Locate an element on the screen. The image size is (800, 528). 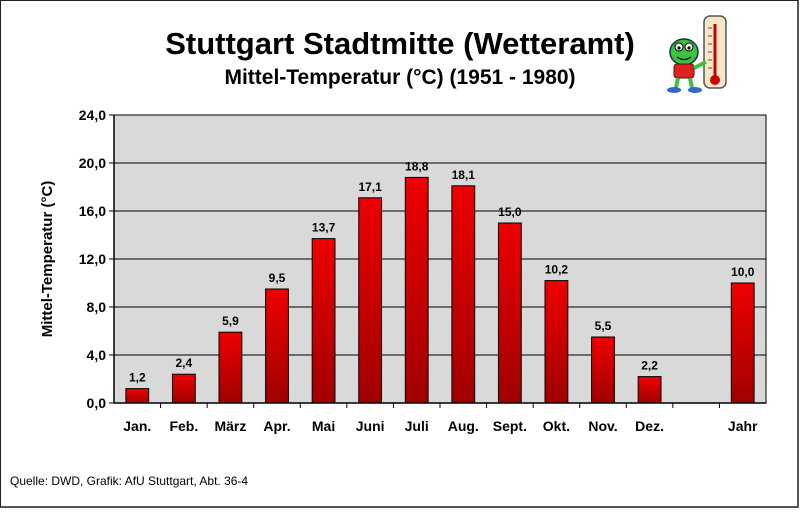
y-tick-label: 24,0 is located at coordinates (92, 115).